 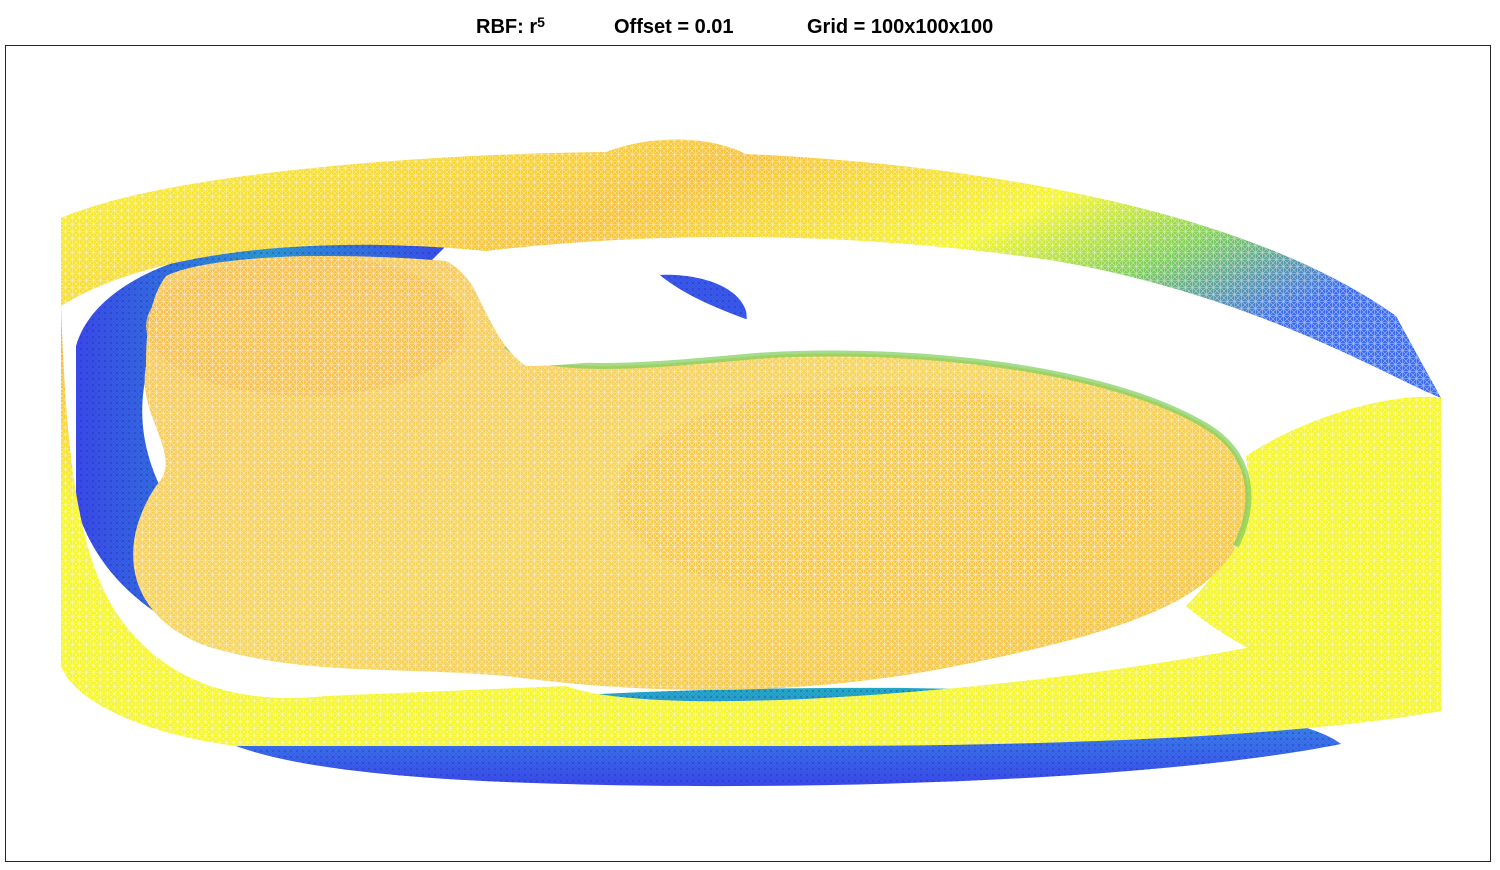 I want to click on rbf-exponent: 5, so click(x=541, y=22).